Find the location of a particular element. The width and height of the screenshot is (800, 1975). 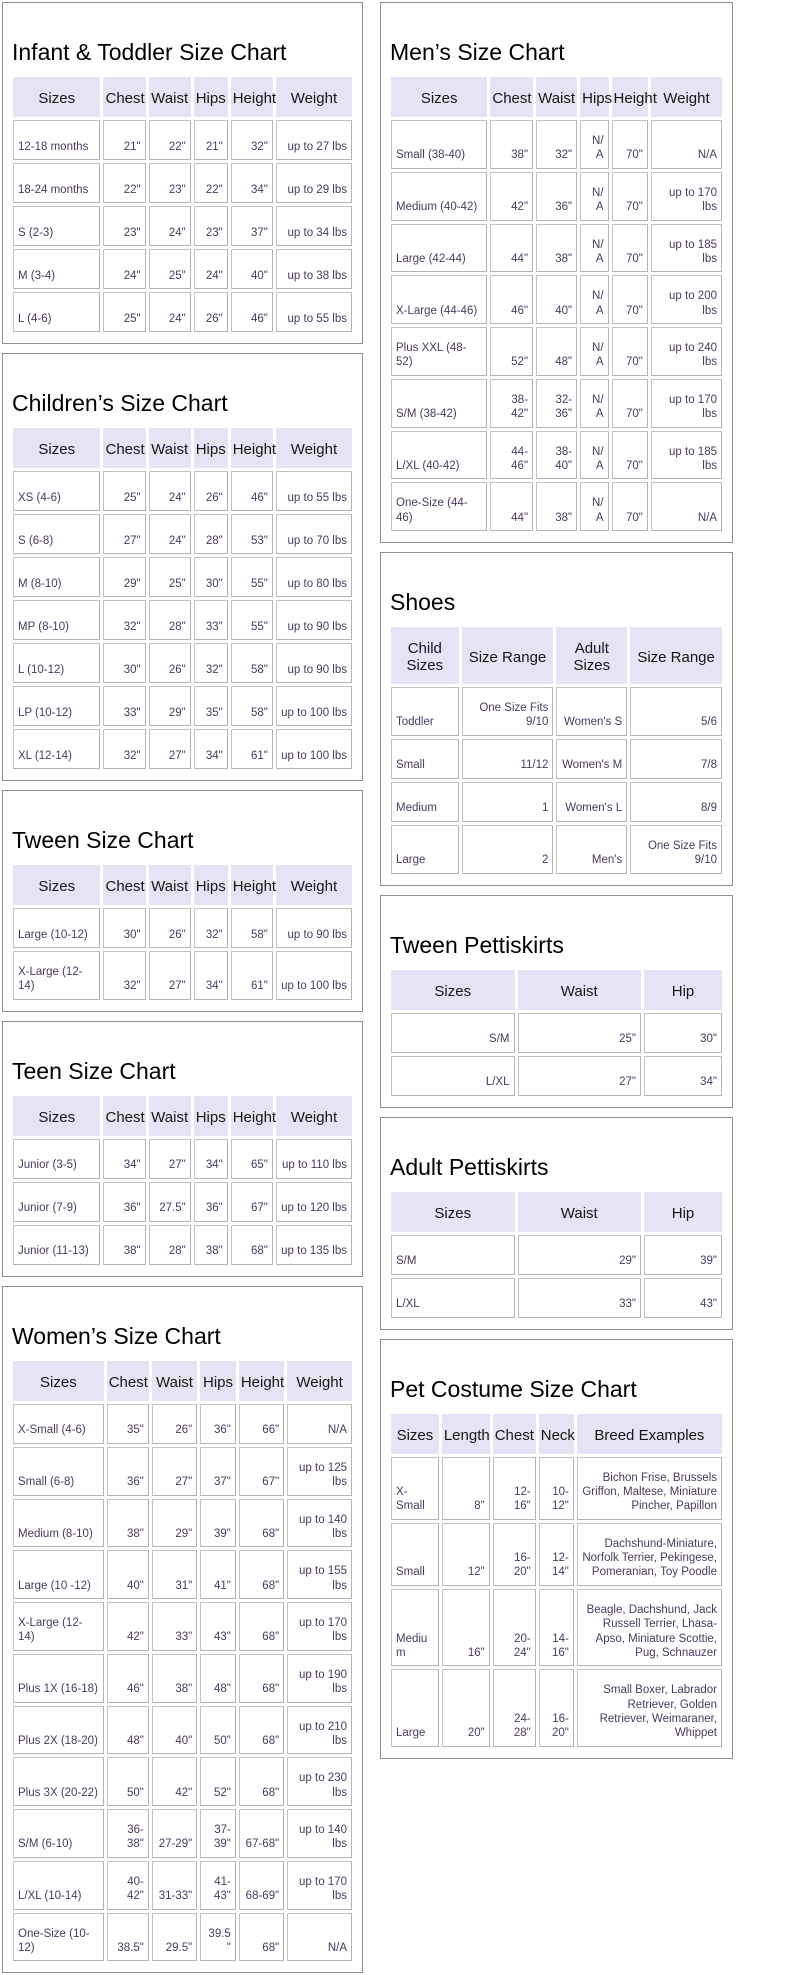

size-label-cell: One-Size (10-12) is located at coordinates (58, 1937).